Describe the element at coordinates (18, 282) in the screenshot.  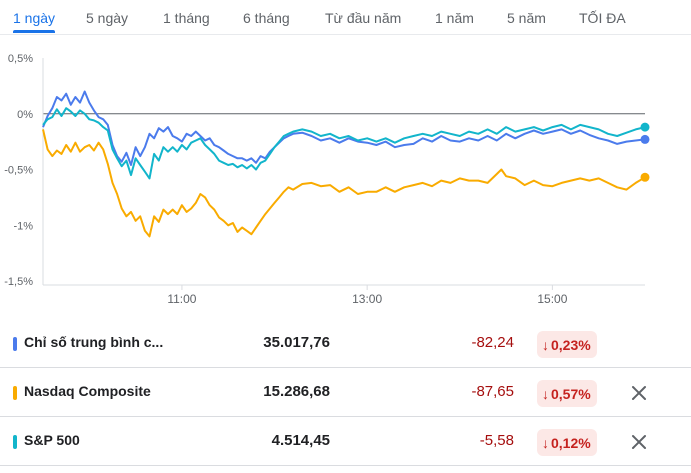
I see `y-tick-label: -1,5%` at that location.